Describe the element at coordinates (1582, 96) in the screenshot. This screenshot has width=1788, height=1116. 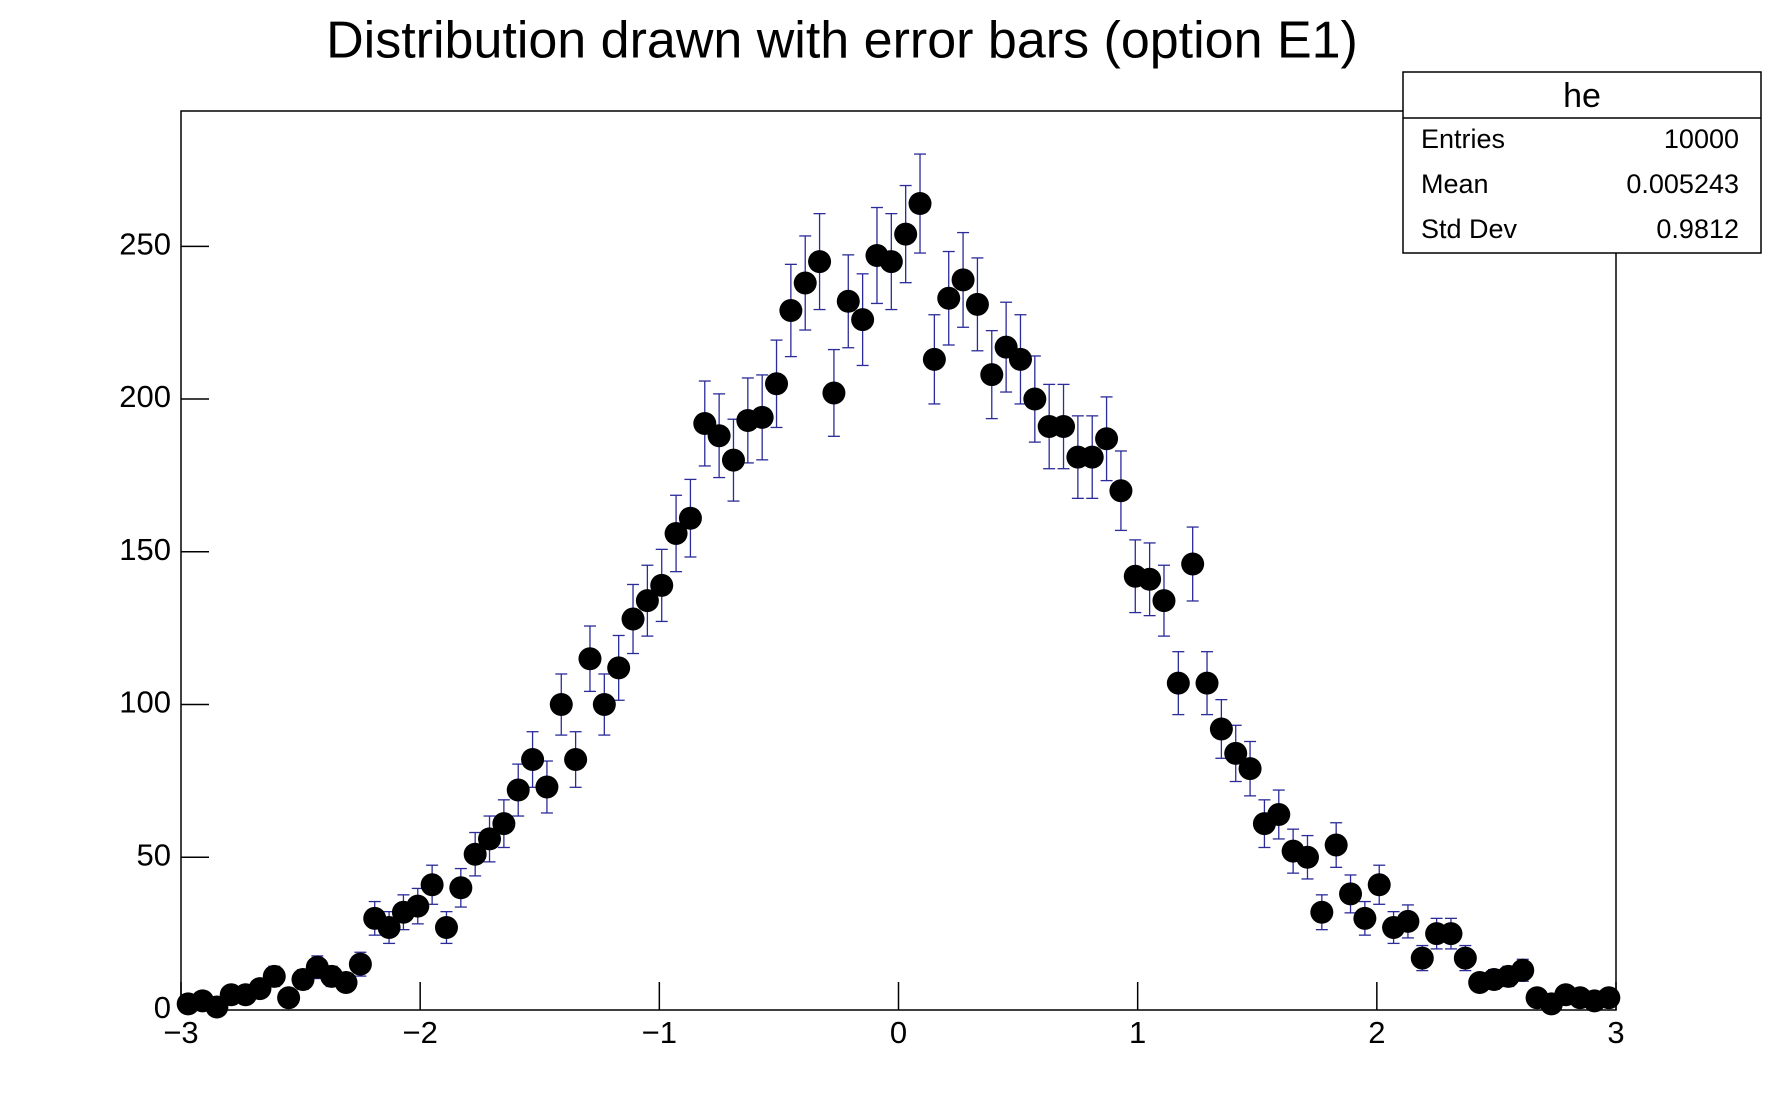
I see `stats-title: he` at that location.